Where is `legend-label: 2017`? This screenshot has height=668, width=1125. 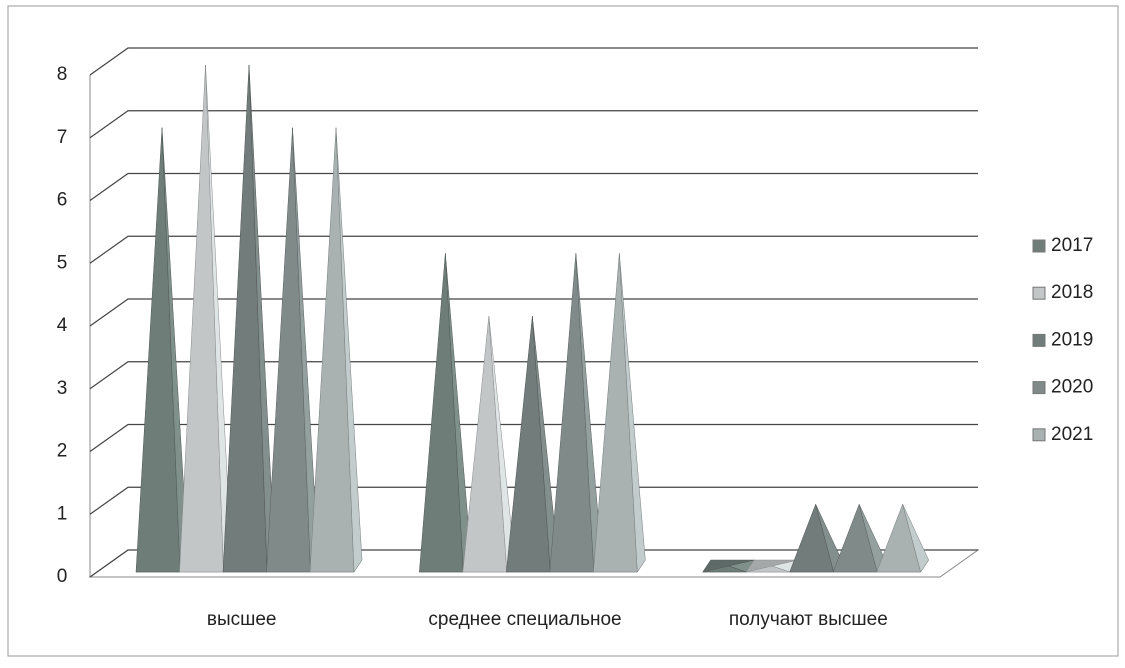
legend-label: 2017 is located at coordinates (1072, 245).